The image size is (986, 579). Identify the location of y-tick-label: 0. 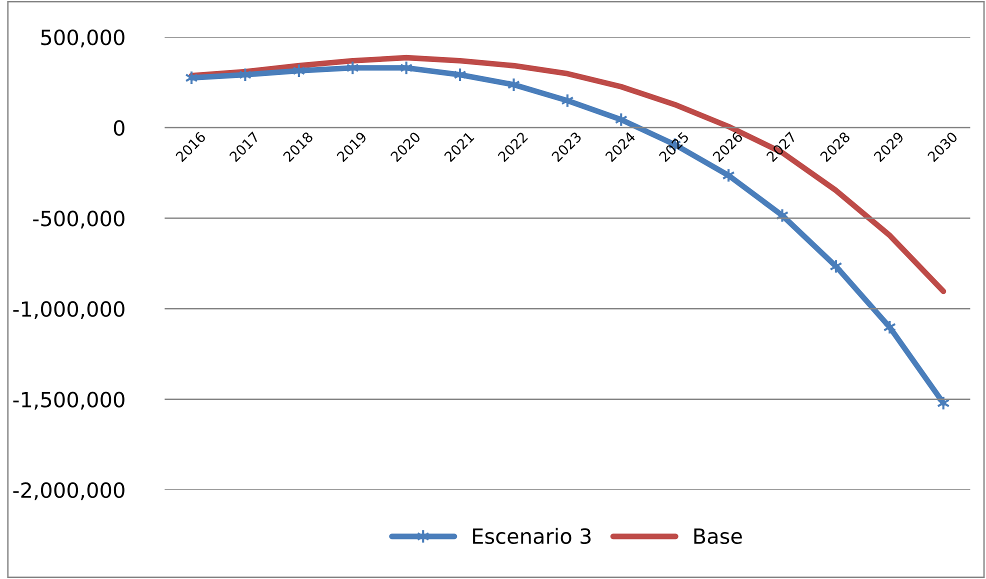
(119, 128).